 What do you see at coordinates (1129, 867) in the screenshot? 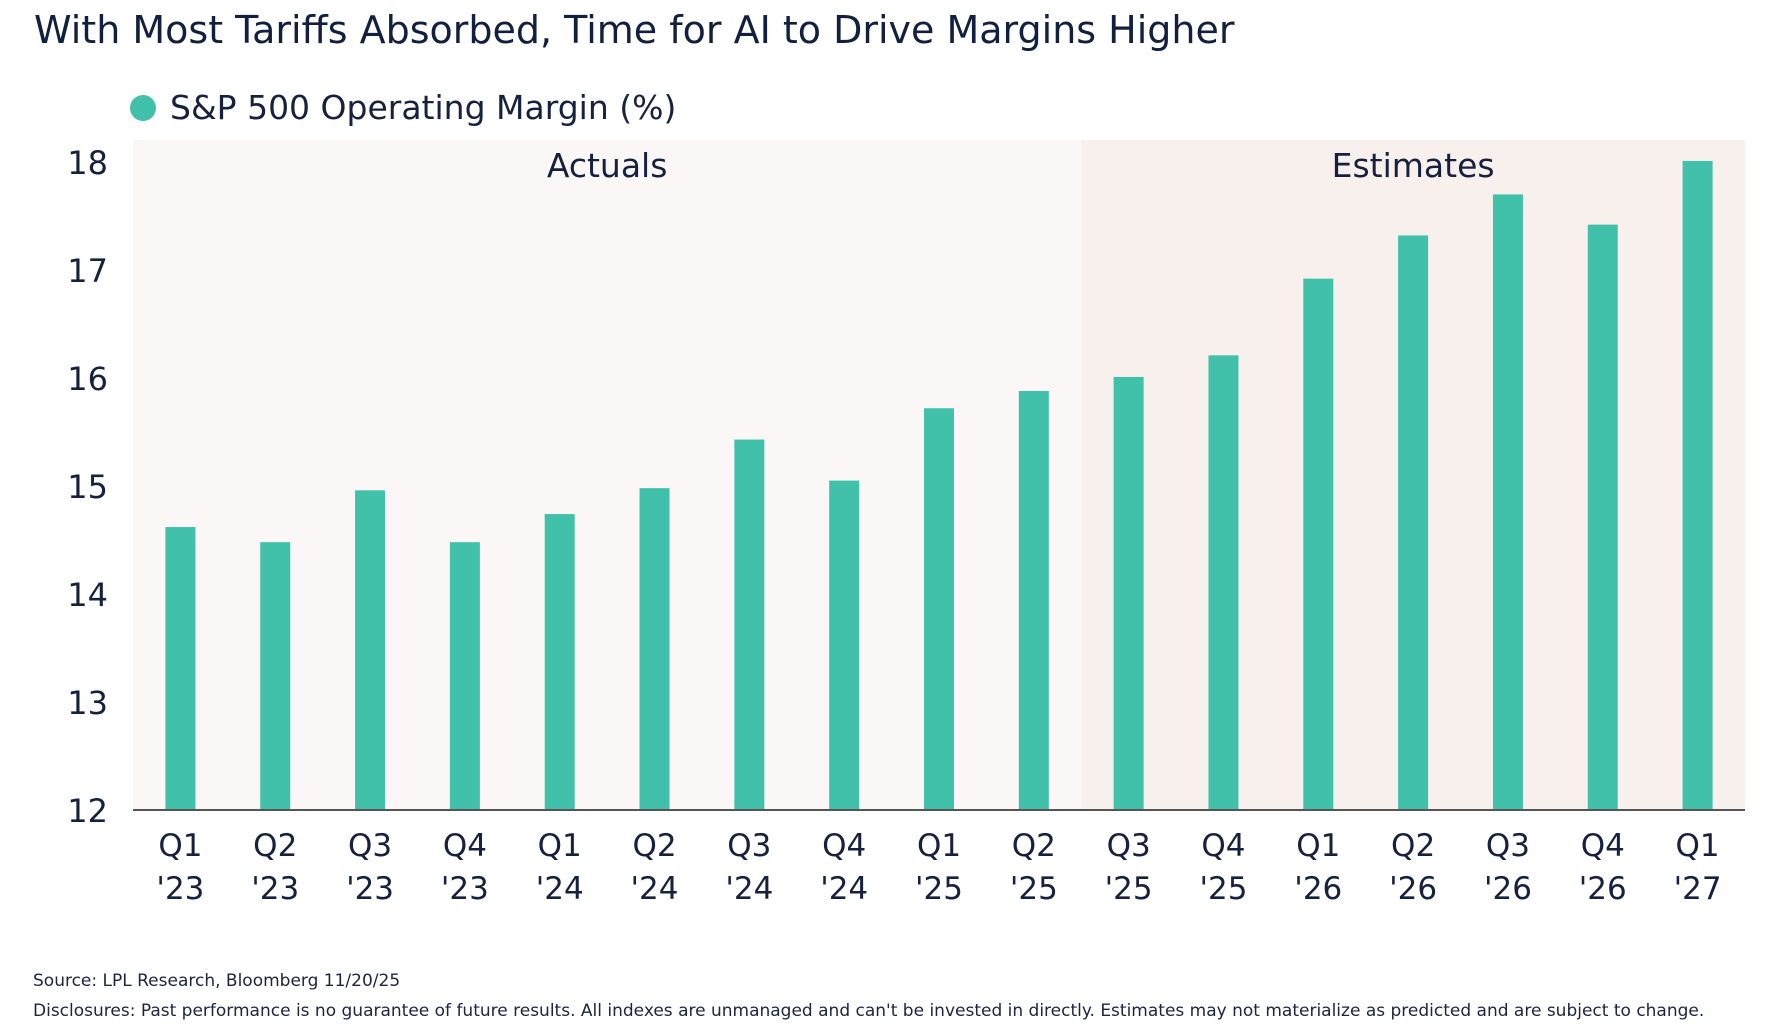
I see `x-tick-label: Q3'25` at bounding box center [1129, 867].